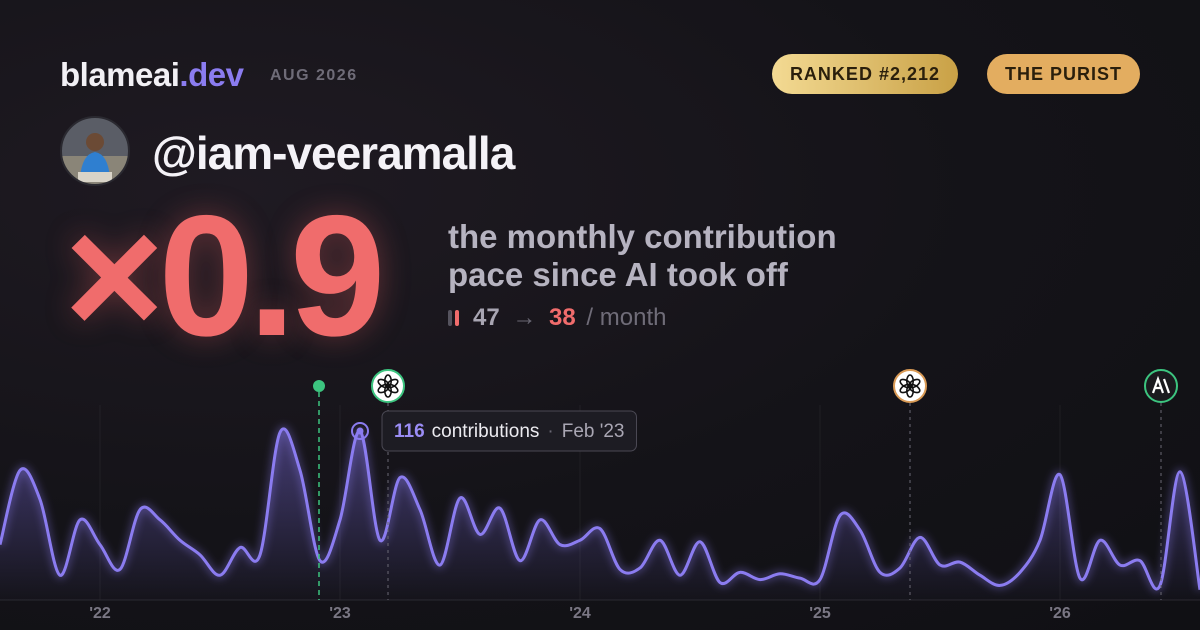  Describe the element at coordinates (95, 151) in the screenshot. I see `avatar` at that location.